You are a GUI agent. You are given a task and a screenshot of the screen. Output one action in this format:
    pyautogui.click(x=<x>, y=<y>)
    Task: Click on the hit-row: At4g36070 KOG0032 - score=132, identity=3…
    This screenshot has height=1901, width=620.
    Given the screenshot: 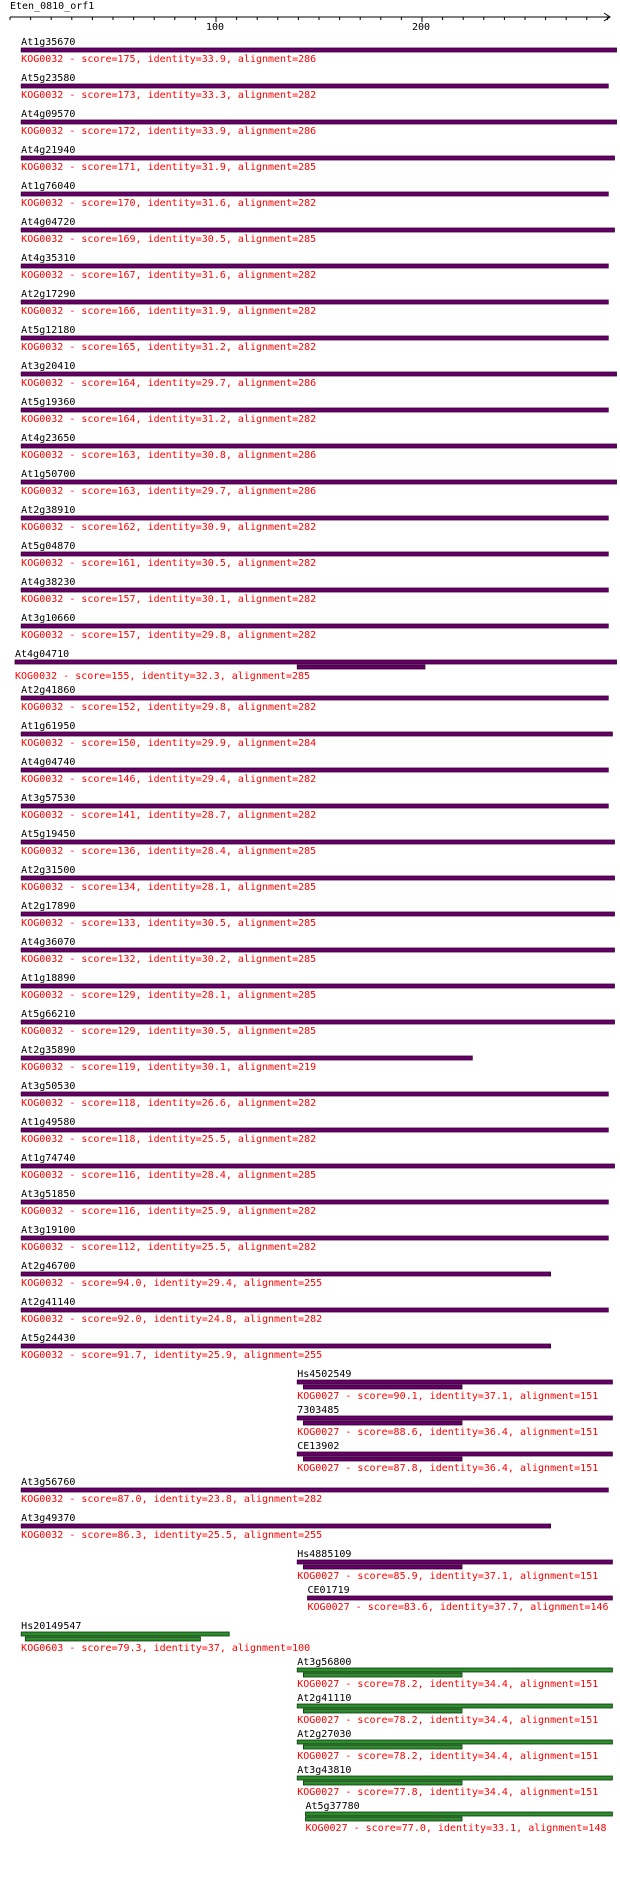 What is the action you would take?
    pyautogui.click(x=317, y=951)
    